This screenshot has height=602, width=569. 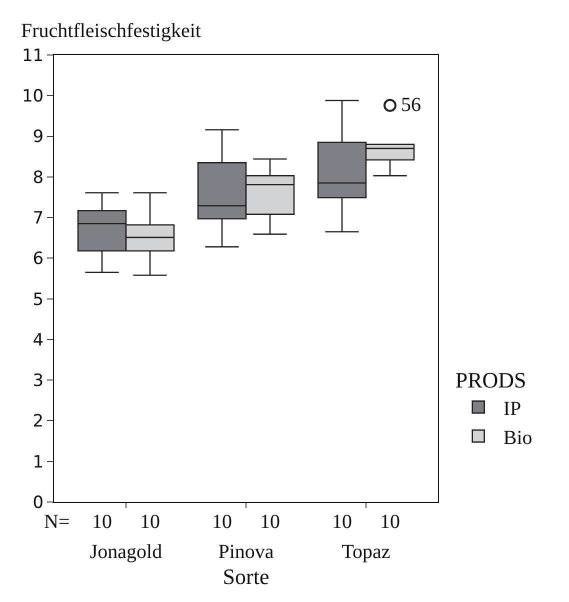 I want to click on x-axis-title: Sorte, so click(x=246, y=576).